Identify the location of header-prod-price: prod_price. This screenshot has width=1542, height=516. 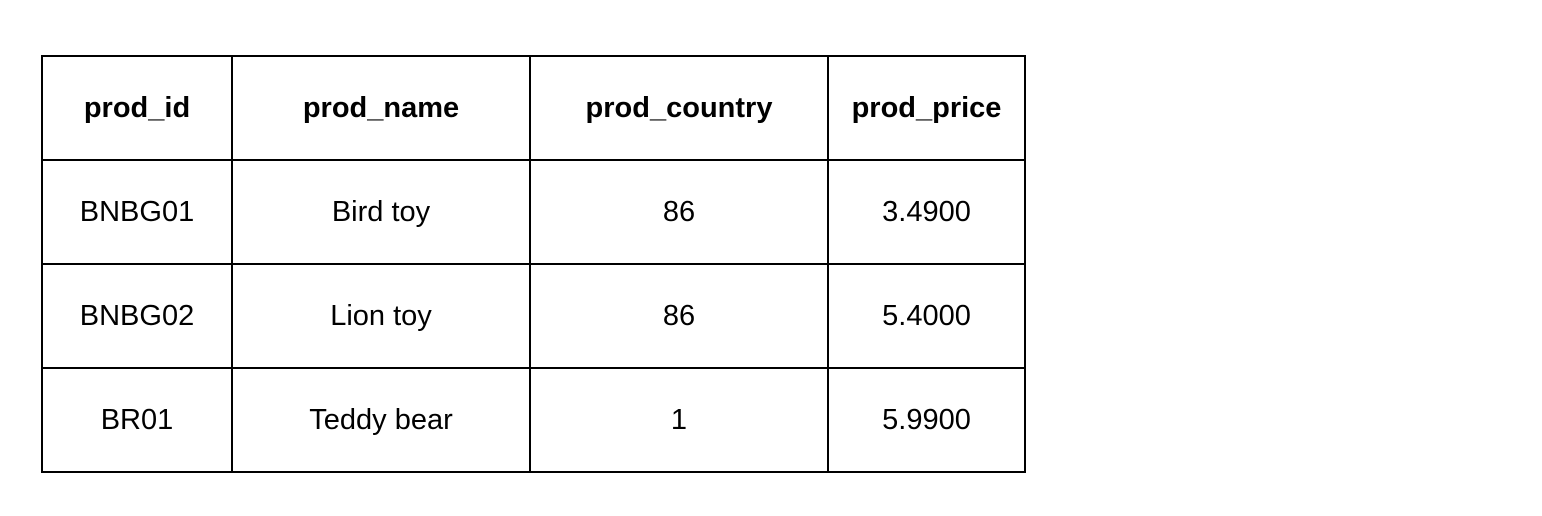
(926, 108).